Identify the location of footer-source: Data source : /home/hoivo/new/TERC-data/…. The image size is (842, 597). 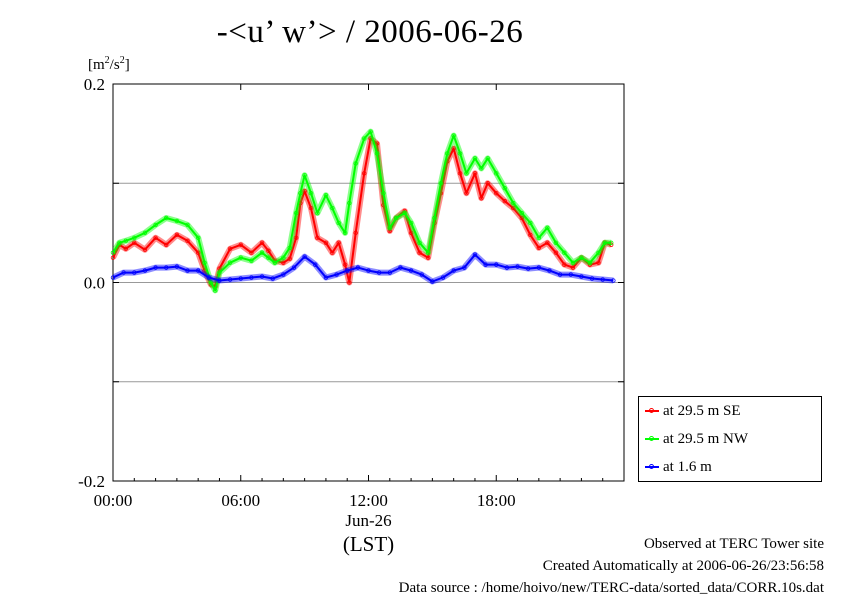
(611, 588).